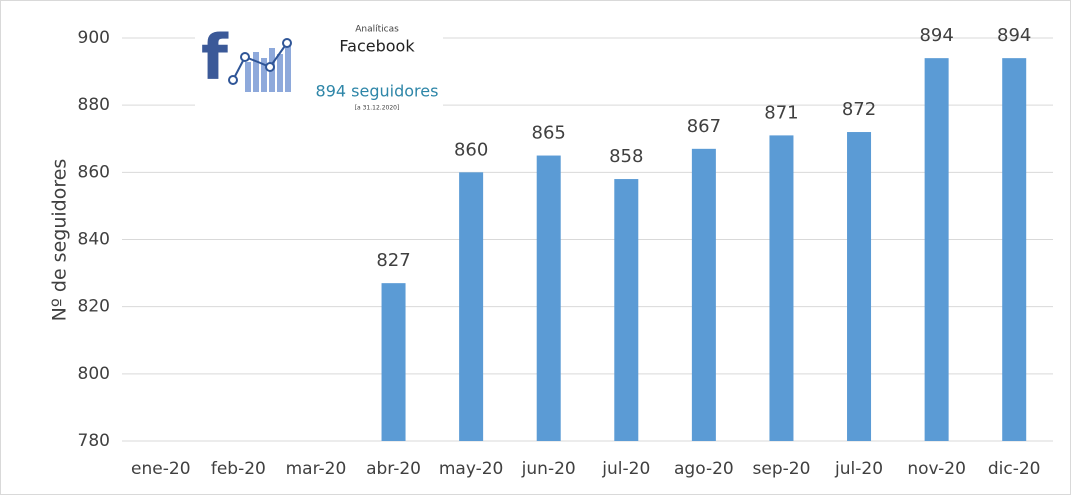  I want to click on x-tick-label: abr-20, so click(393, 469).